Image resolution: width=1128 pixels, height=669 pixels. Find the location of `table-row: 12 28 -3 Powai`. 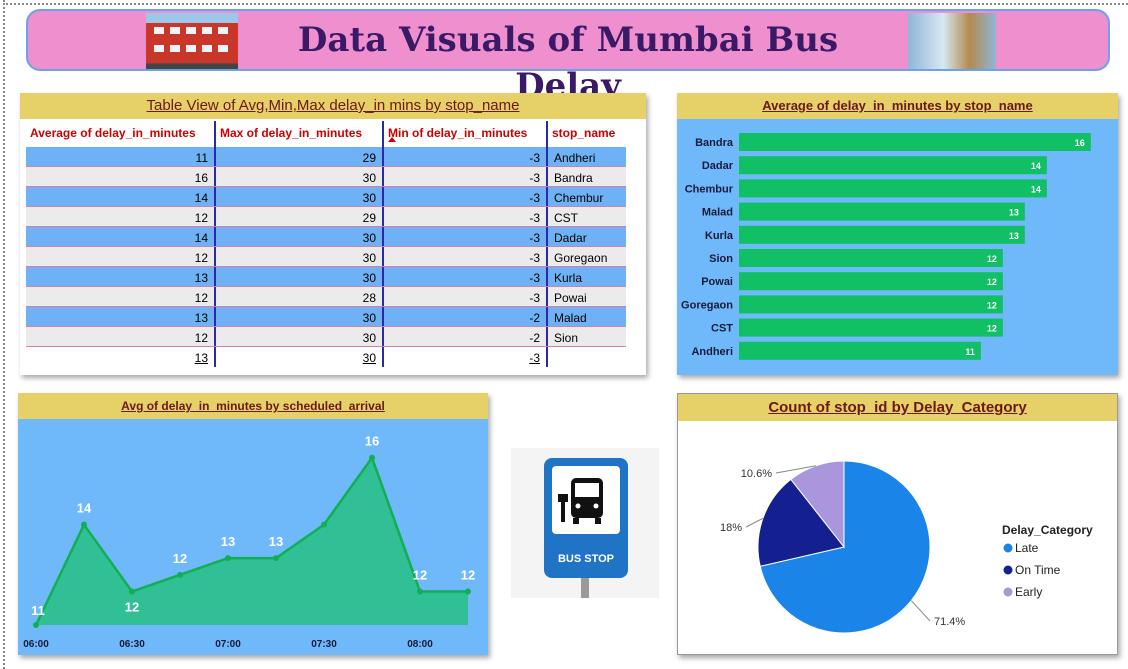

table-row: 12 28 -3 Powai is located at coordinates (326, 297).